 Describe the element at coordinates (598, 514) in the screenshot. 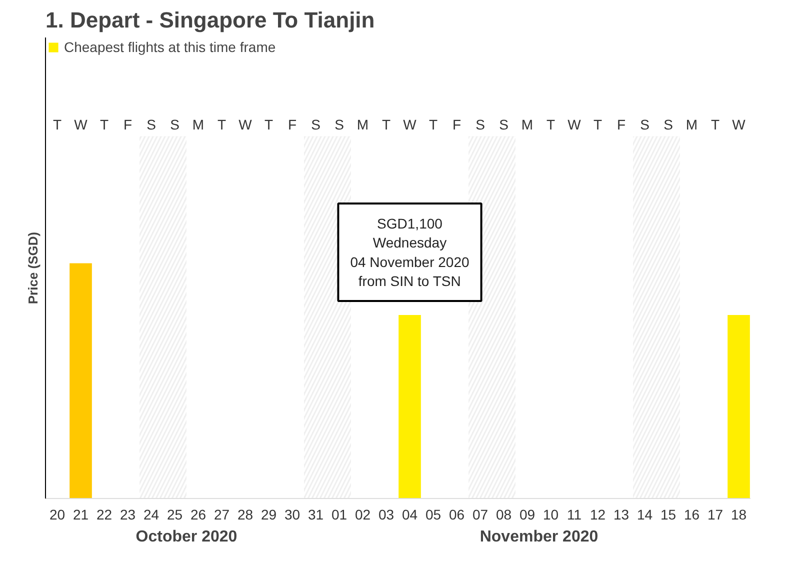

I see `x-tick-label: 12` at that location.